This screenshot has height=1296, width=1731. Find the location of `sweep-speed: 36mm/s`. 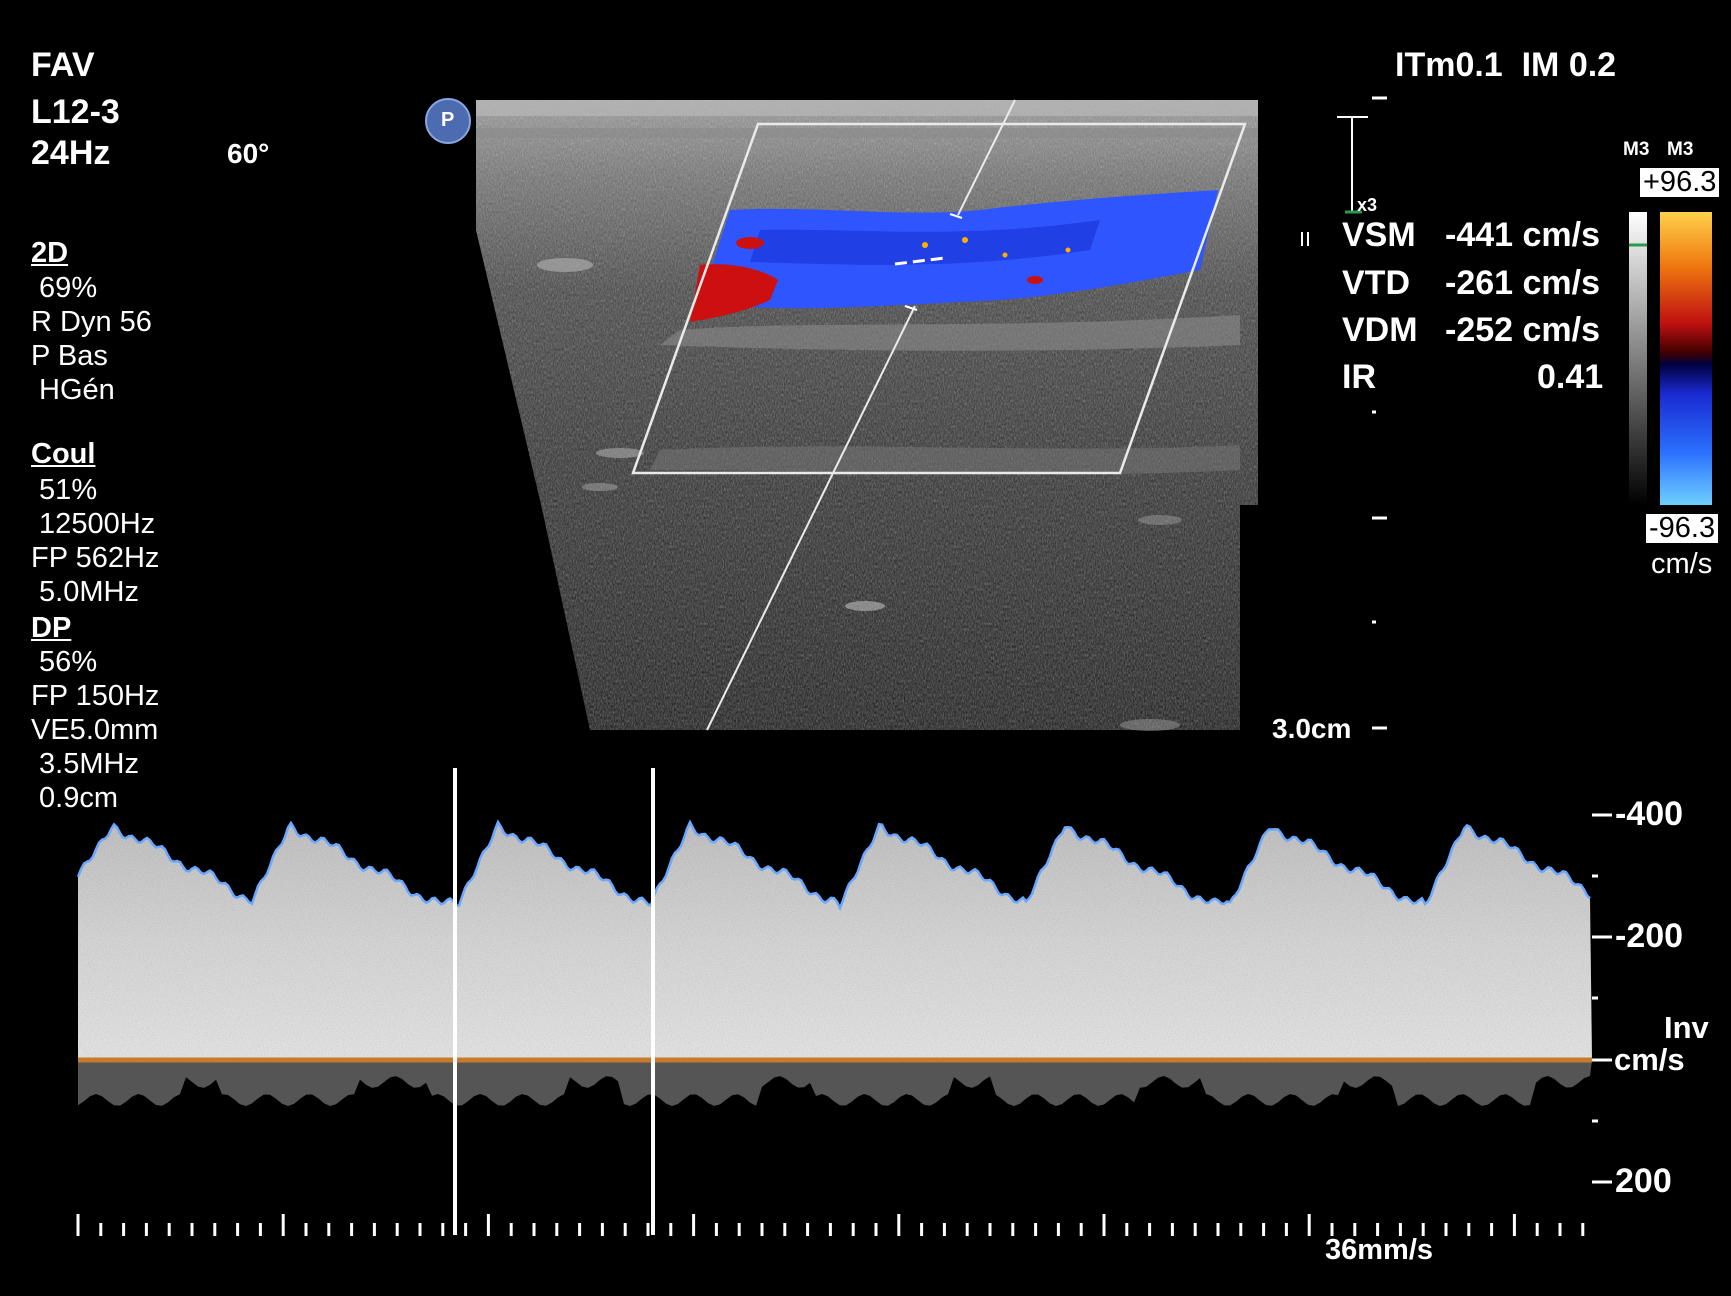

sweep-speed: 36mm/s is located at coordinates (1379, 1250).